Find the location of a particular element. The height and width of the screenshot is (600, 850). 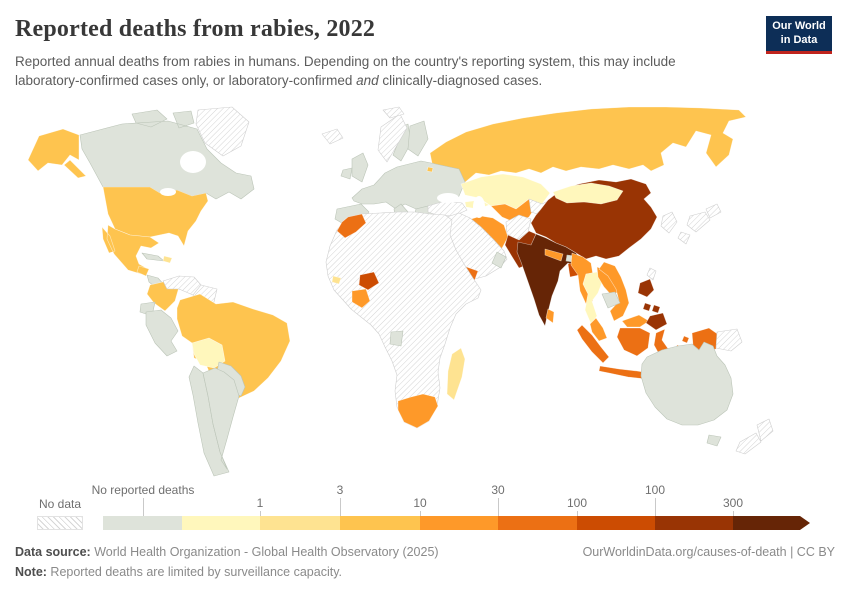

country-finland is located at coordinates (418, 138).